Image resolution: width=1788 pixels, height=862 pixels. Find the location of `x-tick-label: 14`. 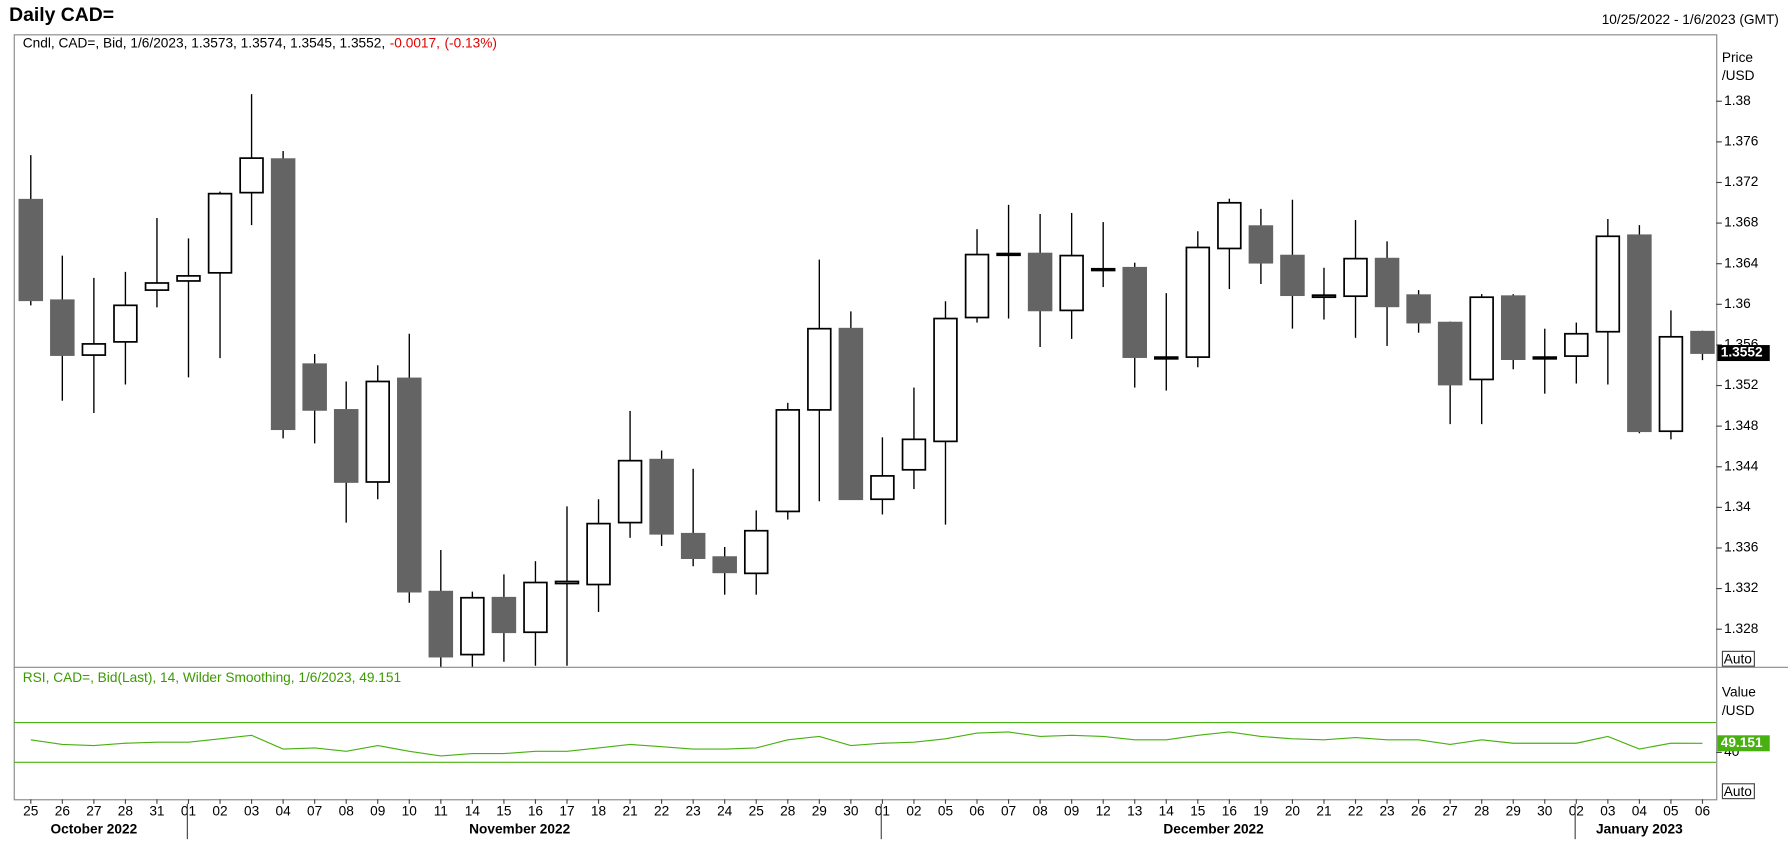

x-tick-label: 14 is located at coordinates (1167, 810).